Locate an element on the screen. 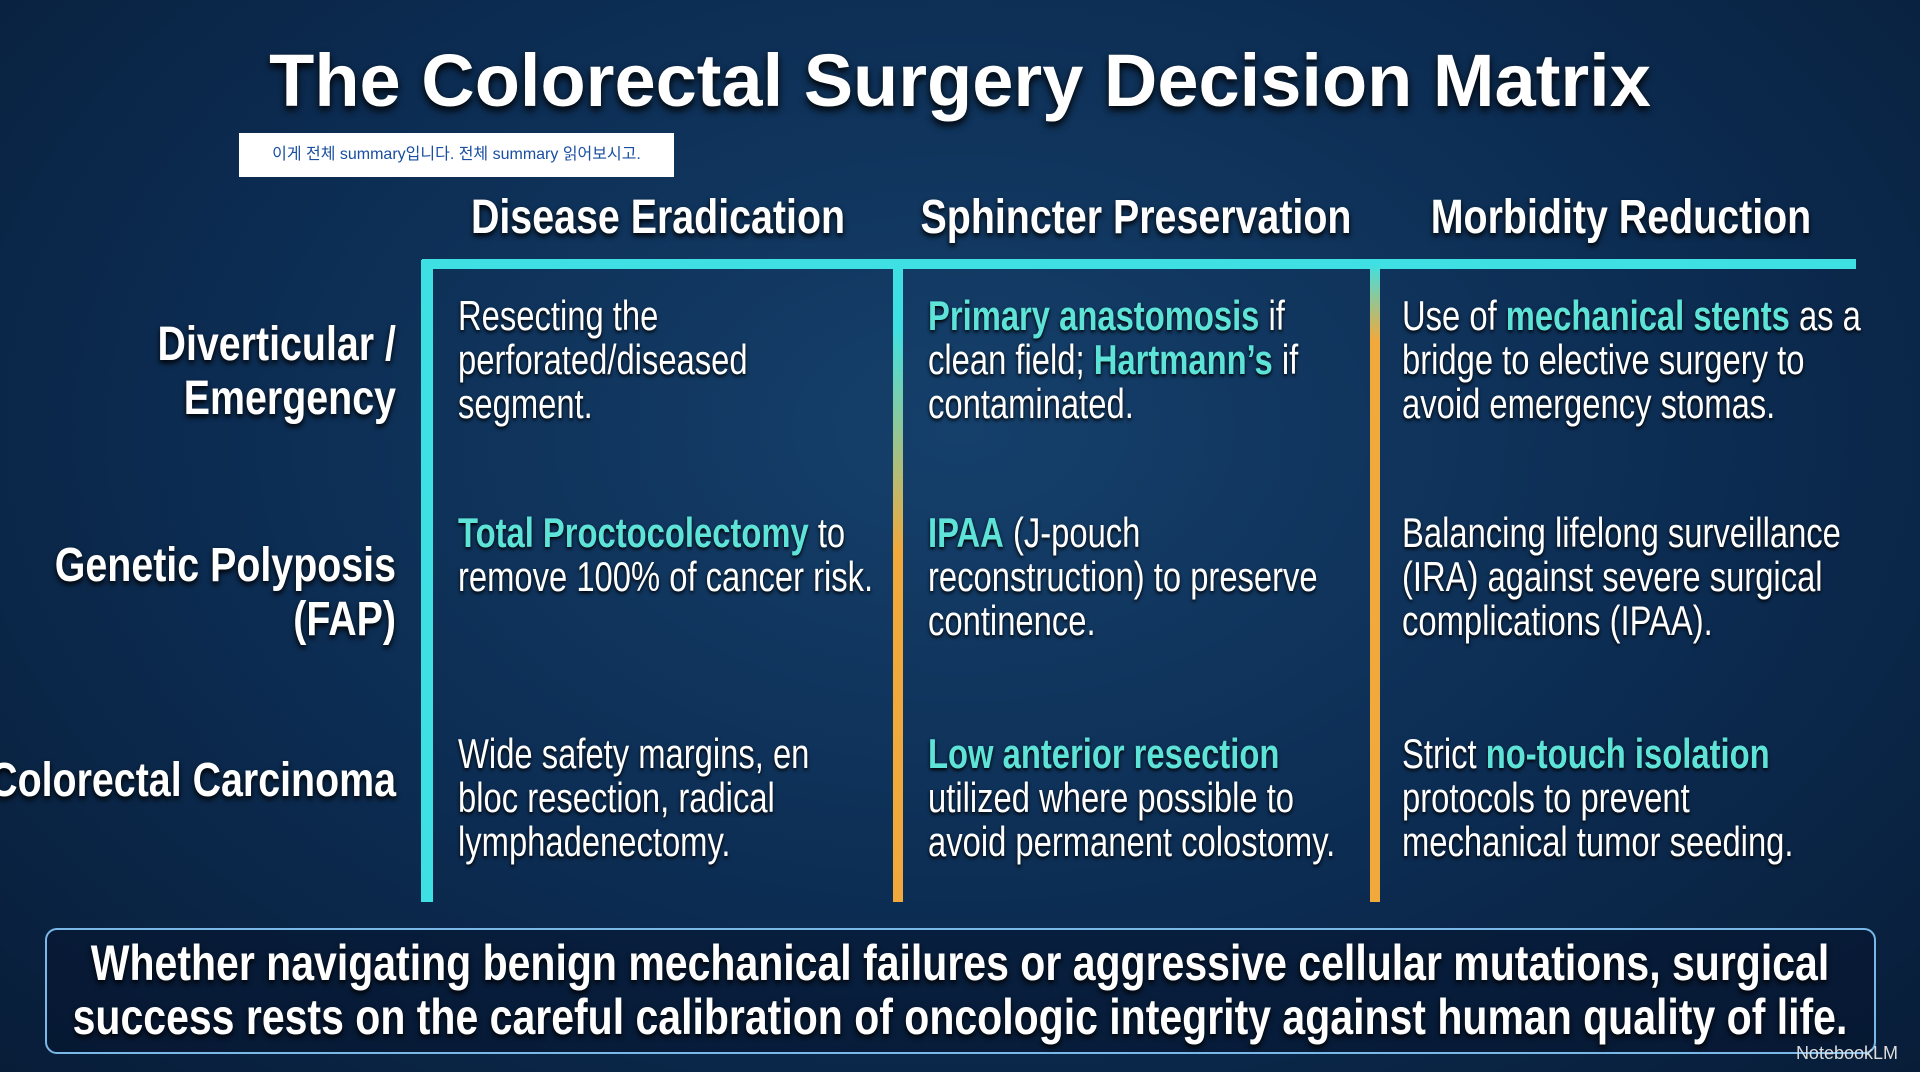 The height and width of the screenshot is (1072, 1920). text: Strict is located at coordinates (1444, 753).